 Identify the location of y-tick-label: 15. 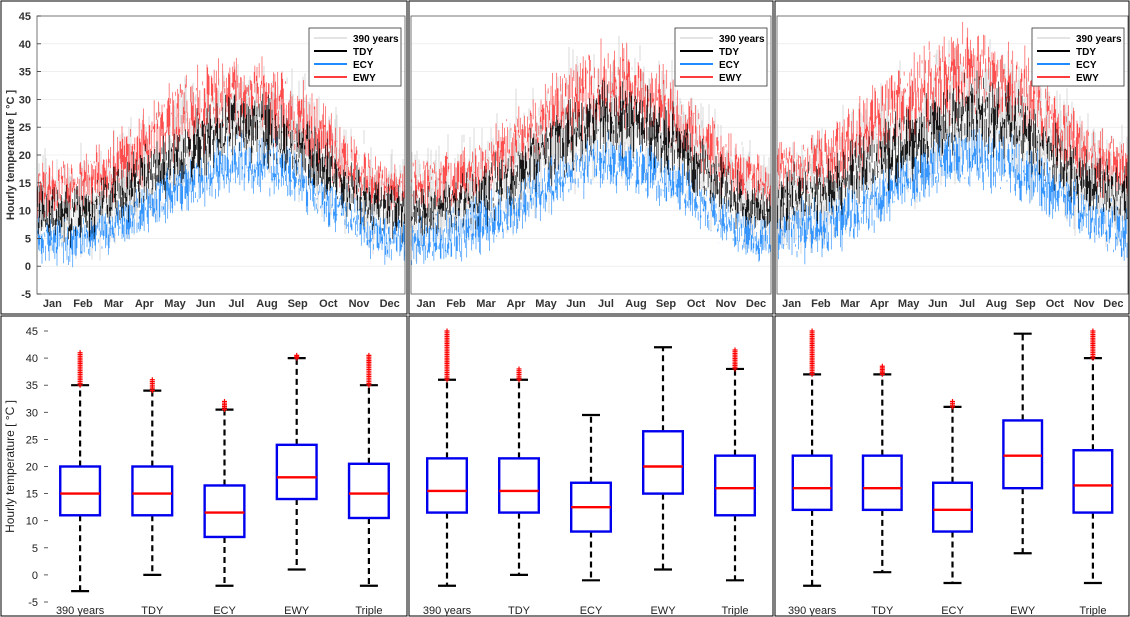
(25, 184).